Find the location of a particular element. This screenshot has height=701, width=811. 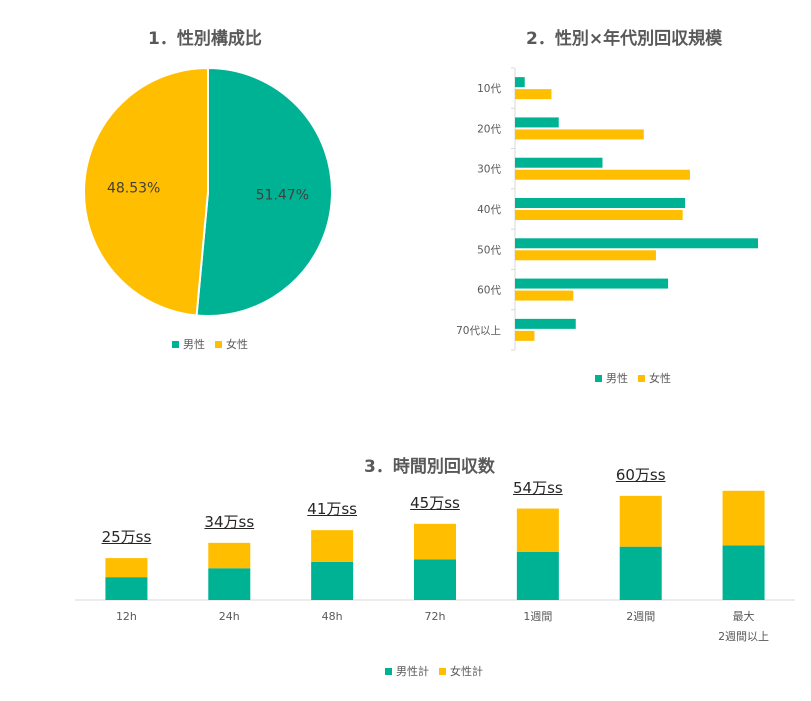

age-category-label: 30代 is located at coordinates (489, 170).